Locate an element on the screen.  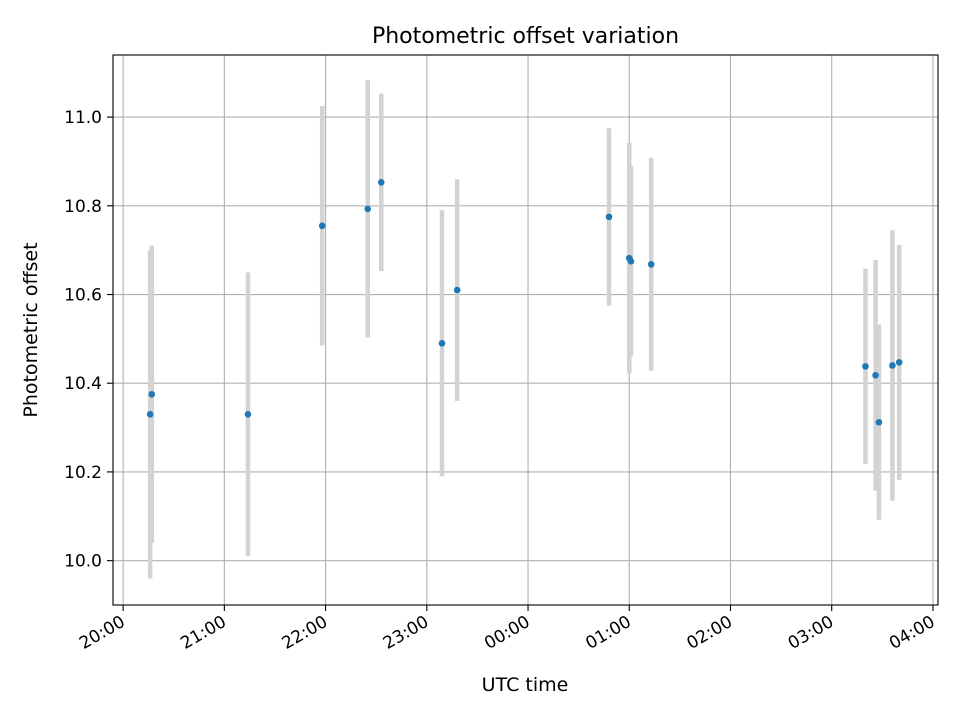
y-axis-label: Photometric offset is located at coordinates (31, 329).